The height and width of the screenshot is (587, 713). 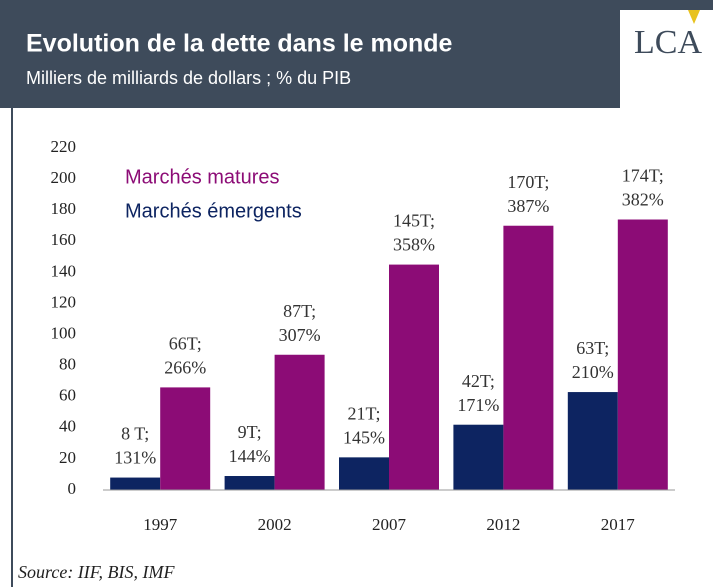 What do you see at coordinates (239, 44) in the screenshot?
I see `chart-title: Evolution de la dette dans le monde` at bounding box center [239, 44].